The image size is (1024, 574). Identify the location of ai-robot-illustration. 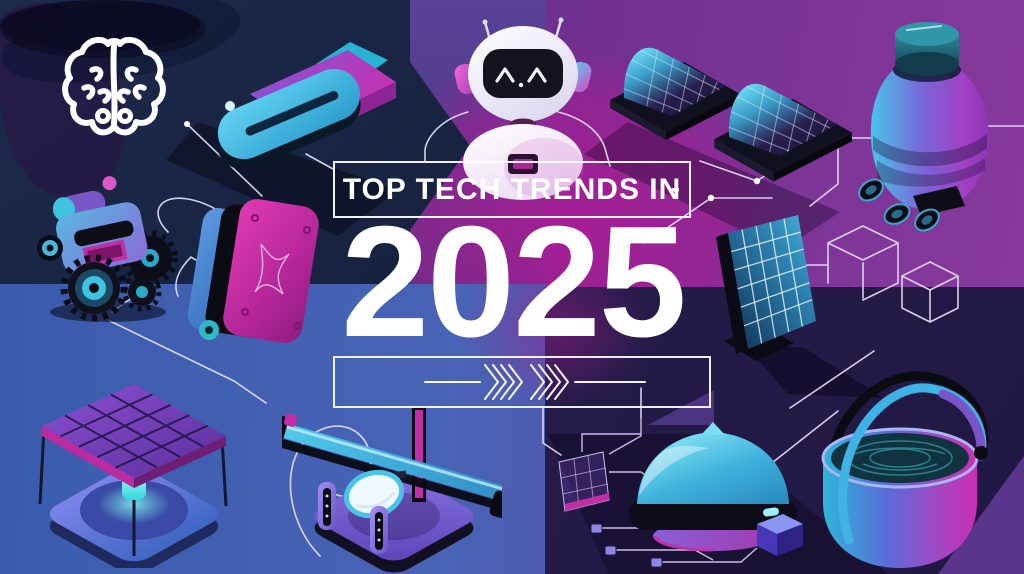
(523, 108).